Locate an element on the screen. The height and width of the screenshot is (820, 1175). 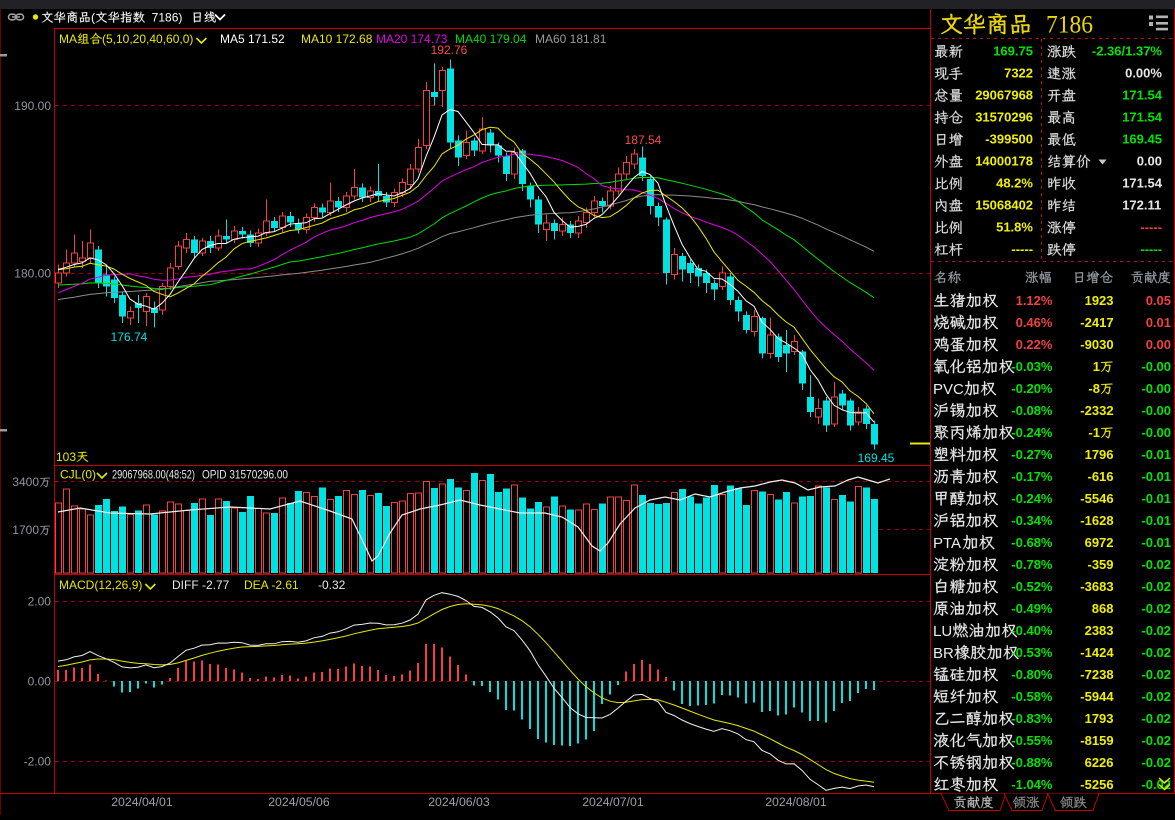
svg-text: 6226 is located at coordinates (1099, 762).